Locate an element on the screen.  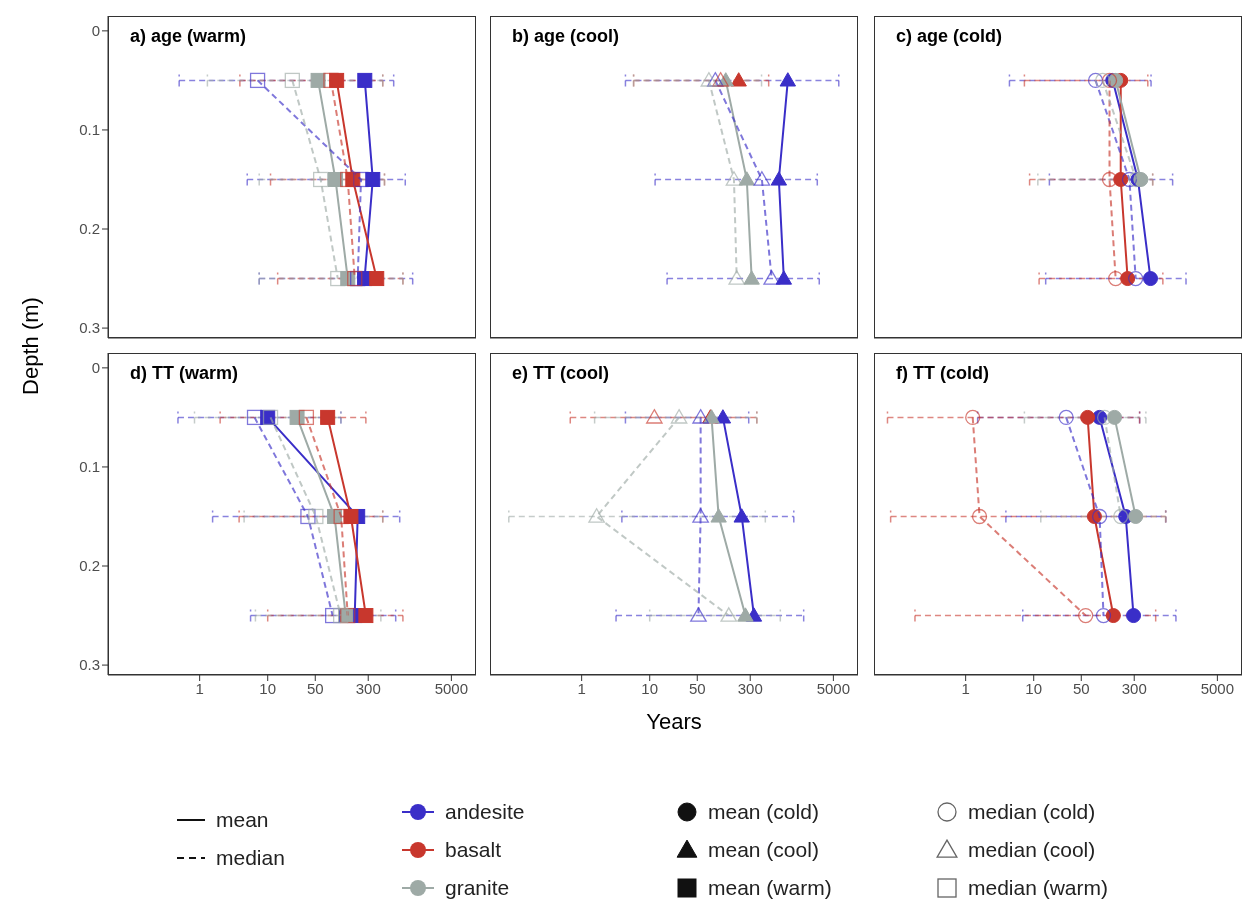
text: mean is located at coordinates (242, 820).